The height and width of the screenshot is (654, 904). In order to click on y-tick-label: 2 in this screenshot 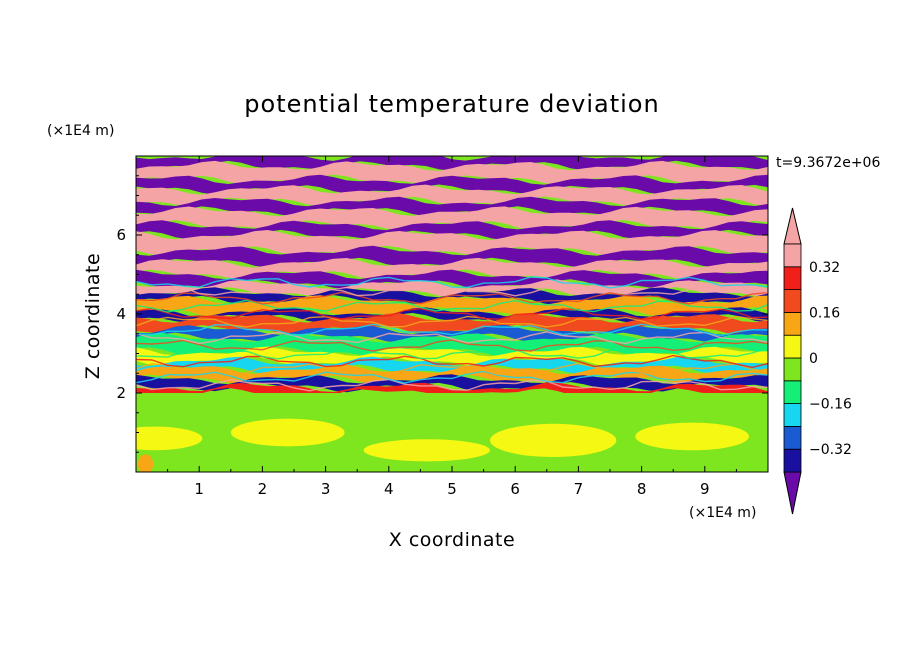, I will do `click(121, 393)`.